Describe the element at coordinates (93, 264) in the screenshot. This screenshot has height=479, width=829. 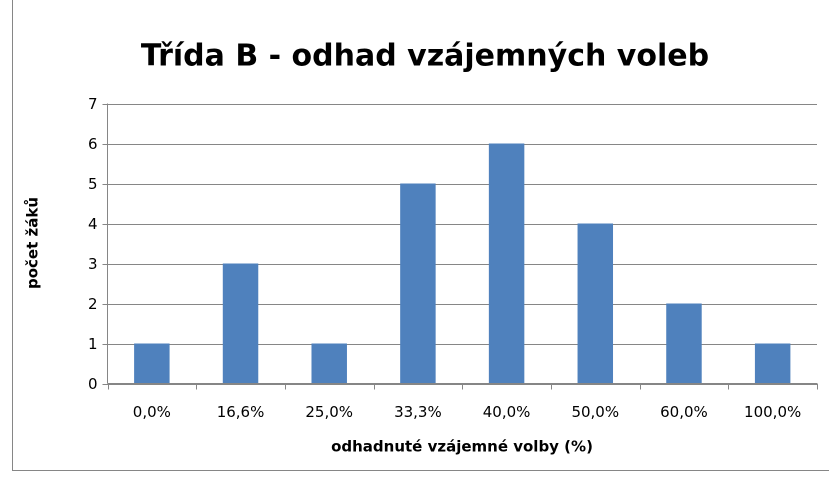
I see `y-tick-label: 3` at that location.